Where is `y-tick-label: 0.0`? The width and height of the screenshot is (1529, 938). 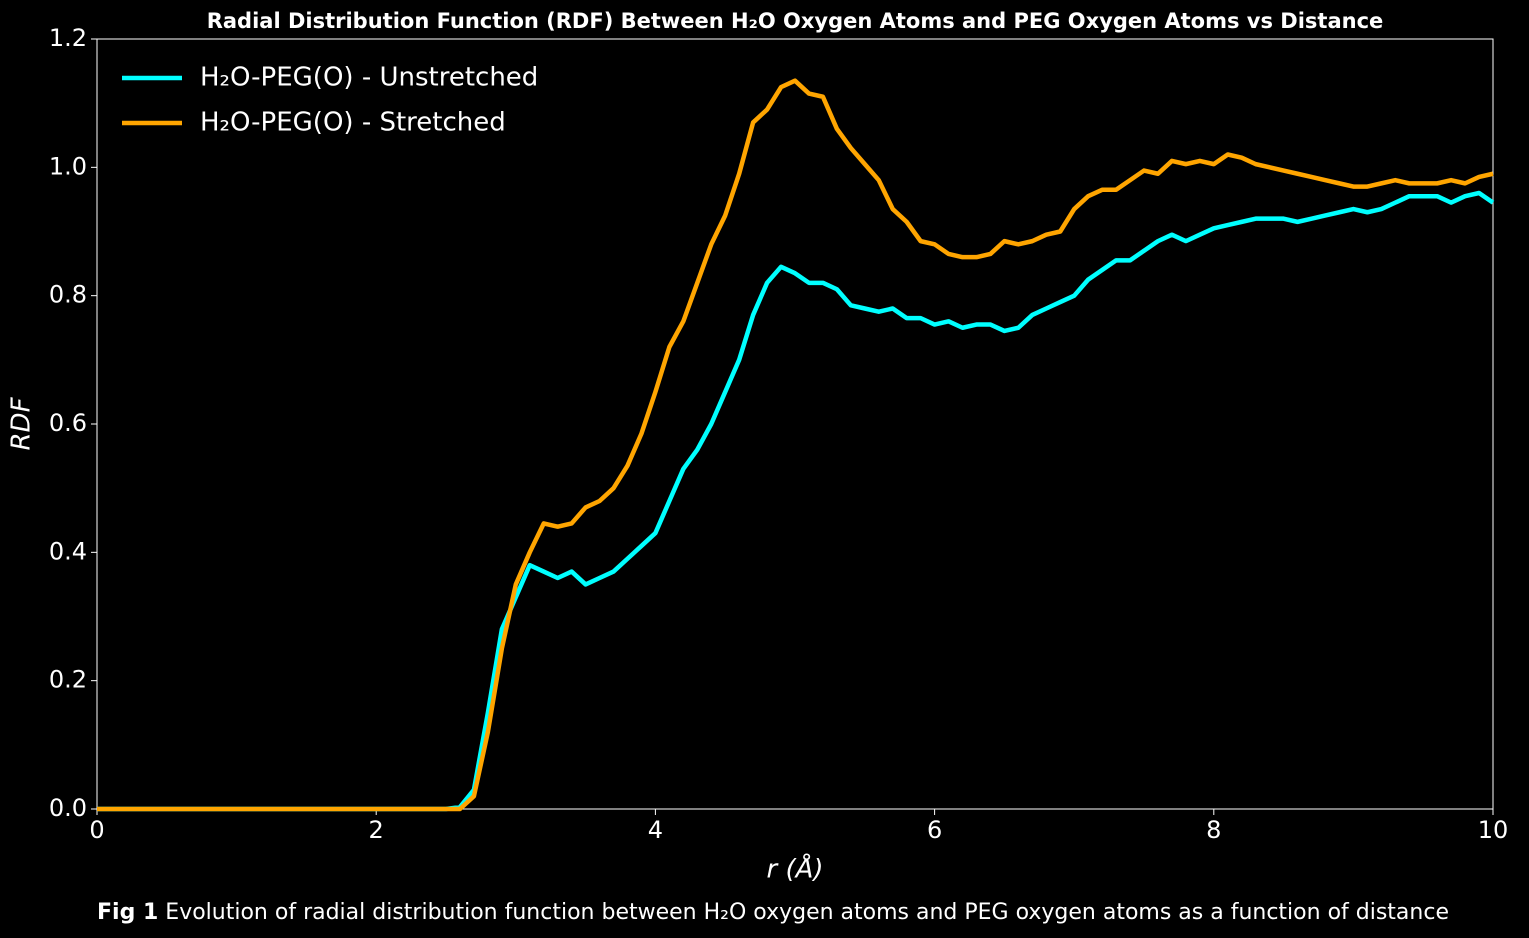 y-tick-label: 0.0 is located at coordinates (68, 808).